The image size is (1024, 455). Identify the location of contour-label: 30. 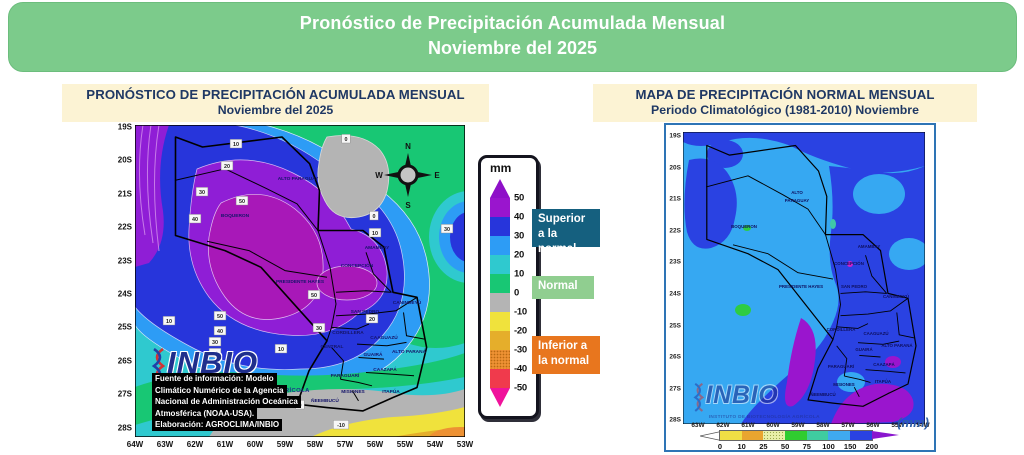
(447, 230).